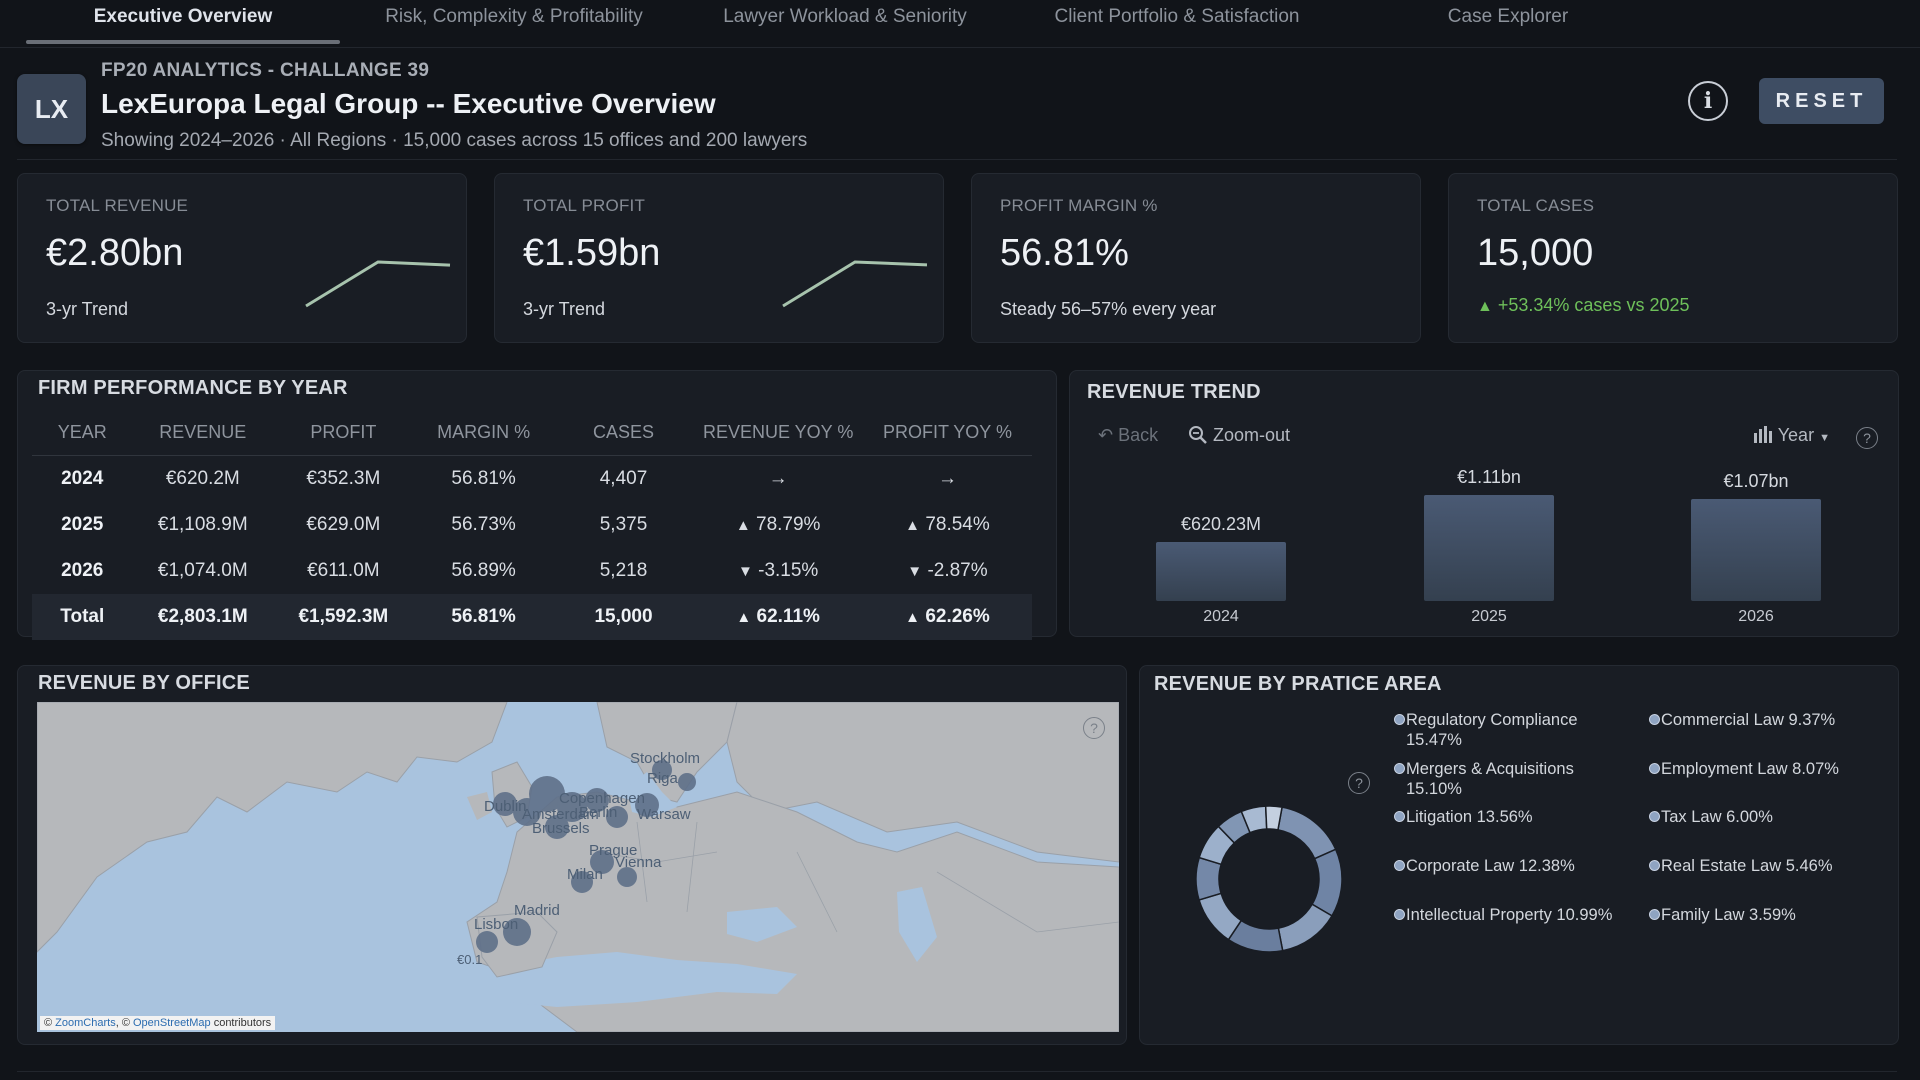  I want to click on company-logo: LX, so click(51, 109).